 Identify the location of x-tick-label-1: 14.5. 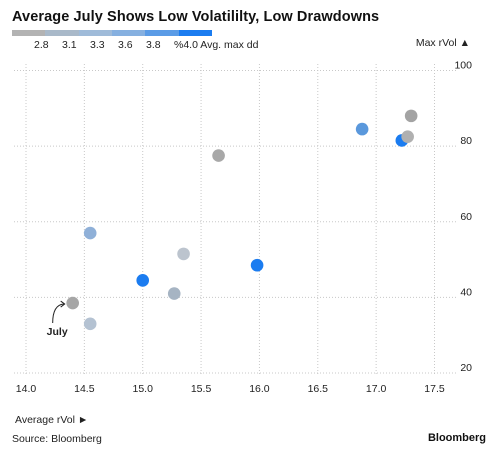
(84, 389).